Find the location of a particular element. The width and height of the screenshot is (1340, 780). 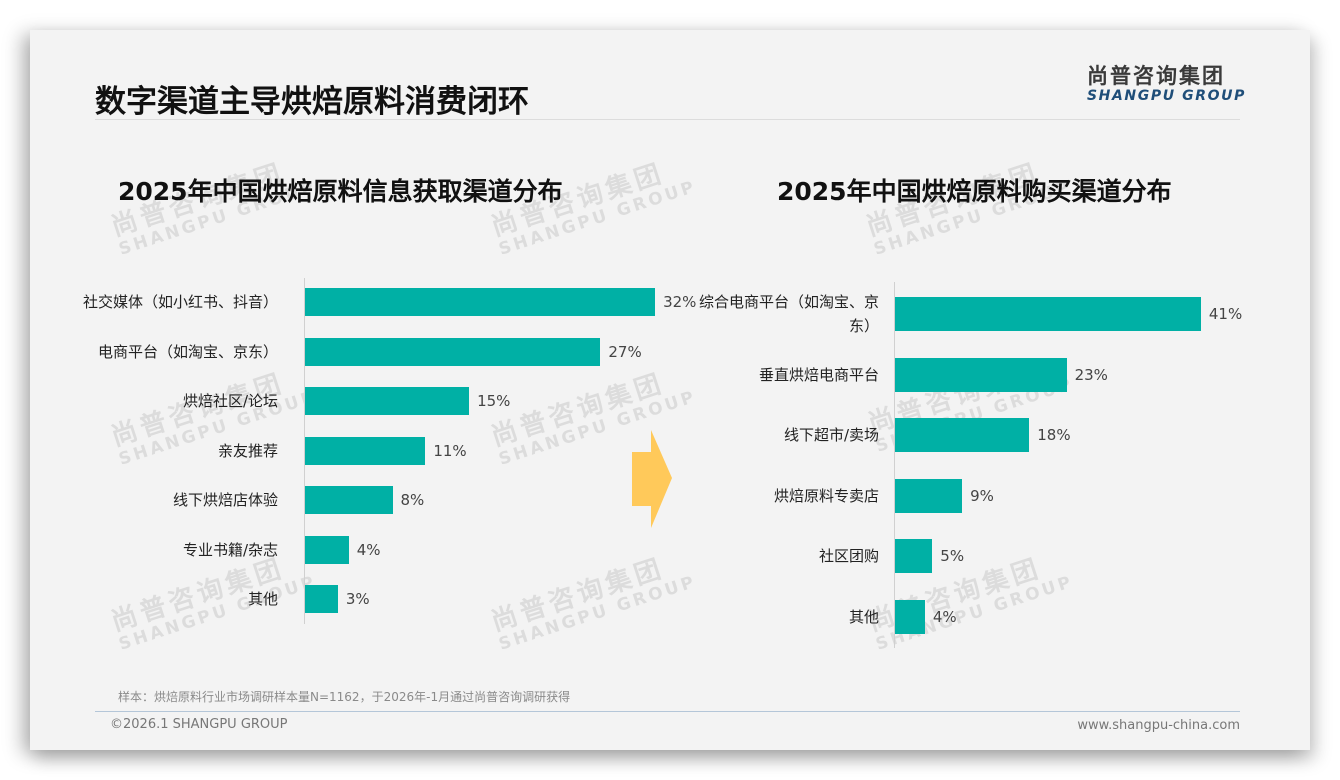

category-label: 社区团购 is located at coordinates (848, 556).